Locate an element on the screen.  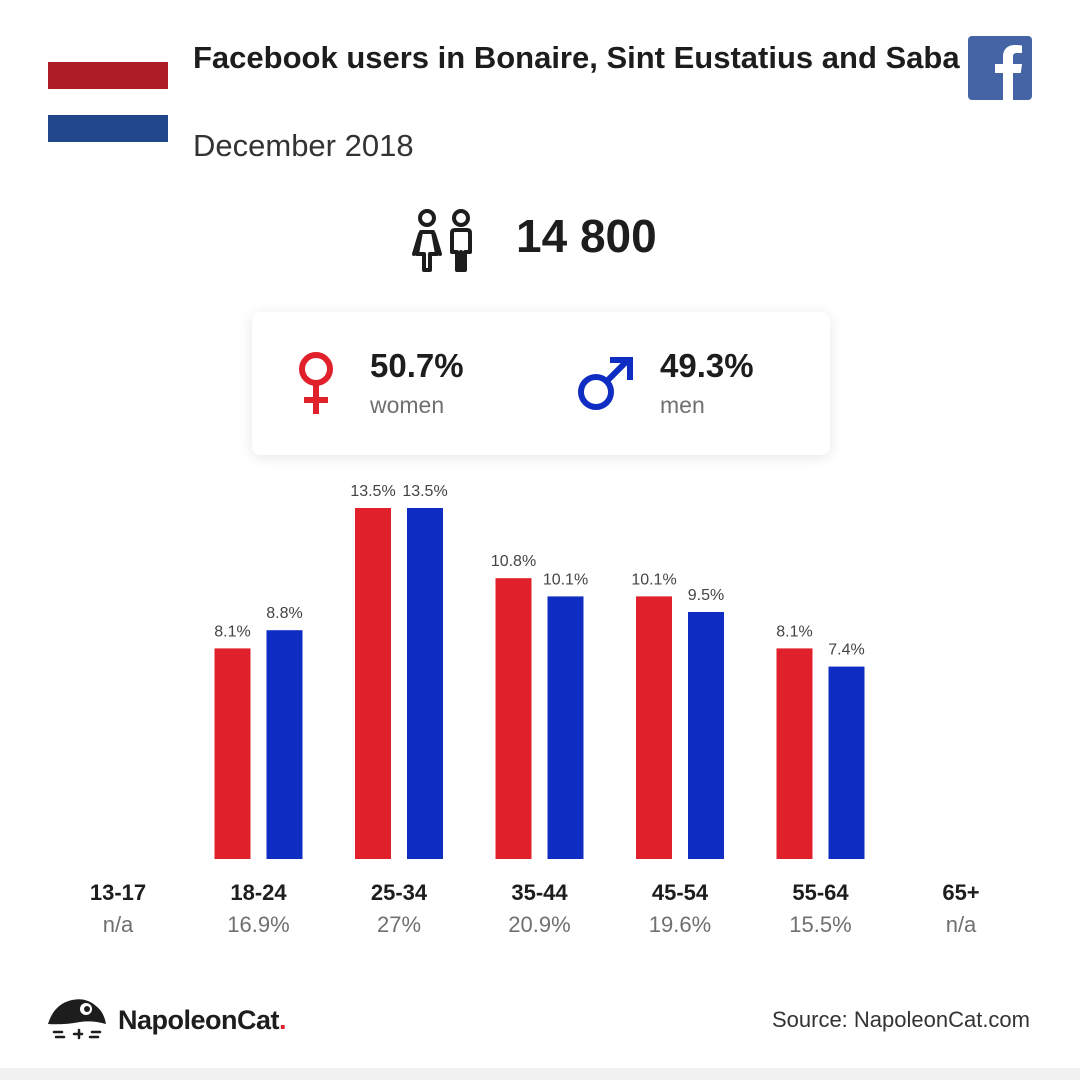
age-group-18-24: 8.1% 8.8% 18-24 16.9% is located at coordinates (258, 771).